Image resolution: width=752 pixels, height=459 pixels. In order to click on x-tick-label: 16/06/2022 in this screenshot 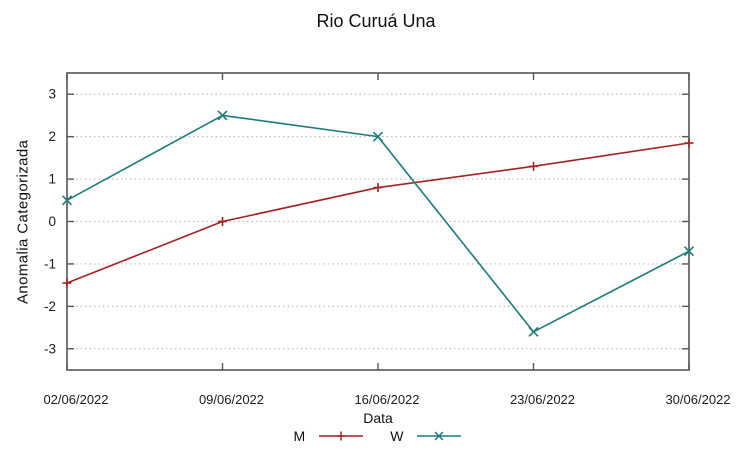, I will do `click(386, 399)`.